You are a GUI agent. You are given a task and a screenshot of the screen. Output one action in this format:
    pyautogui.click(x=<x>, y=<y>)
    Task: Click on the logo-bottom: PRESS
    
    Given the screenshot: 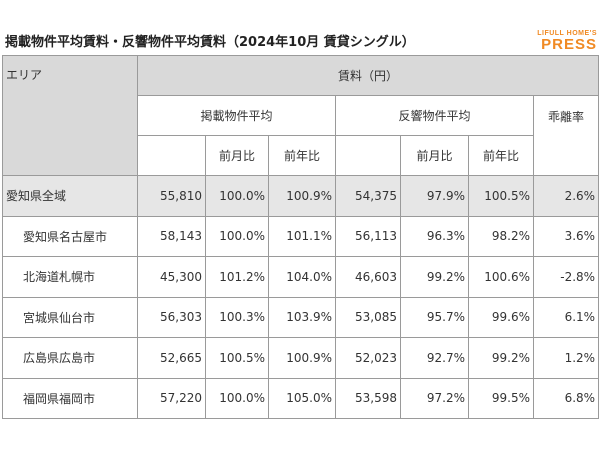 What is the action you would take?
    pyautogui.click(x=569, y=44)
    